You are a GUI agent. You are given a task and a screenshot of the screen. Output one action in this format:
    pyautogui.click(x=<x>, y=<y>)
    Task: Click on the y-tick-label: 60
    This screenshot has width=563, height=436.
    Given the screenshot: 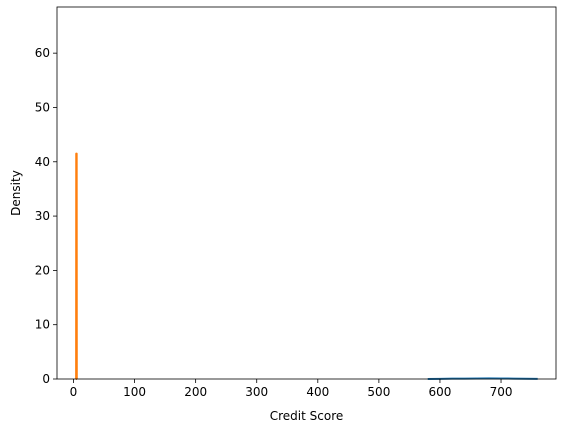 What is the action you would take?
    pyautogui.click(x=42, y=53)
    